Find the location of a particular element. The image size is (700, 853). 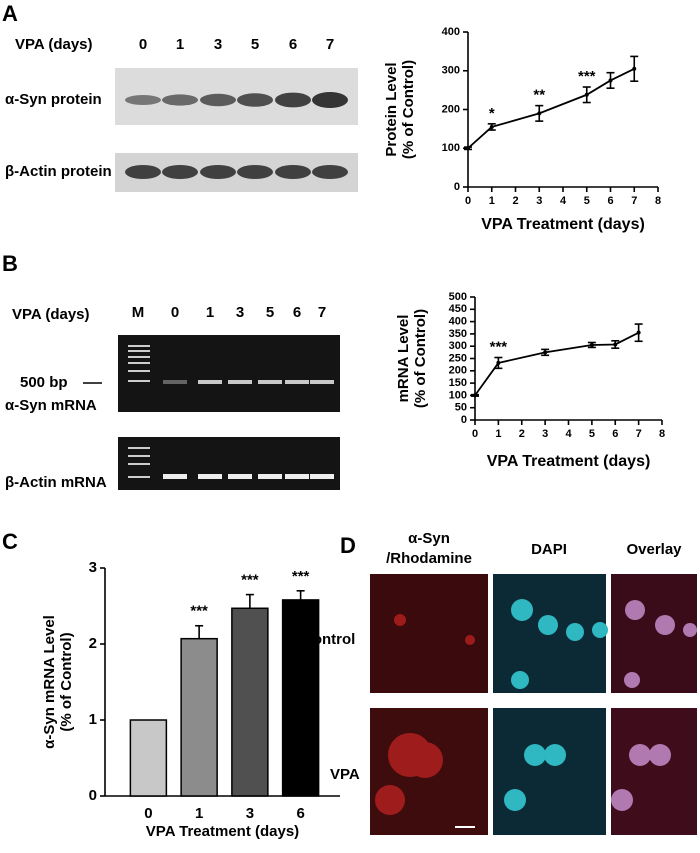

annotation: ** is located at coordinates (539, 95).